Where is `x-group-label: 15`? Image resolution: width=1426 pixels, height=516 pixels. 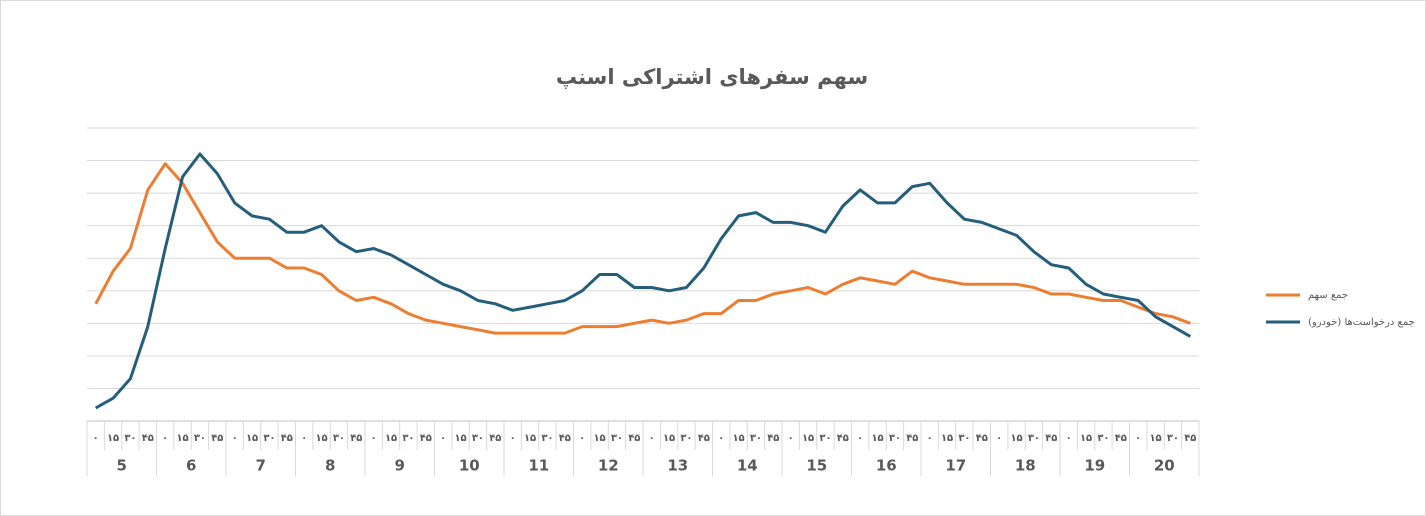
x-group-label: 15 is located at coordinates (816, 466).